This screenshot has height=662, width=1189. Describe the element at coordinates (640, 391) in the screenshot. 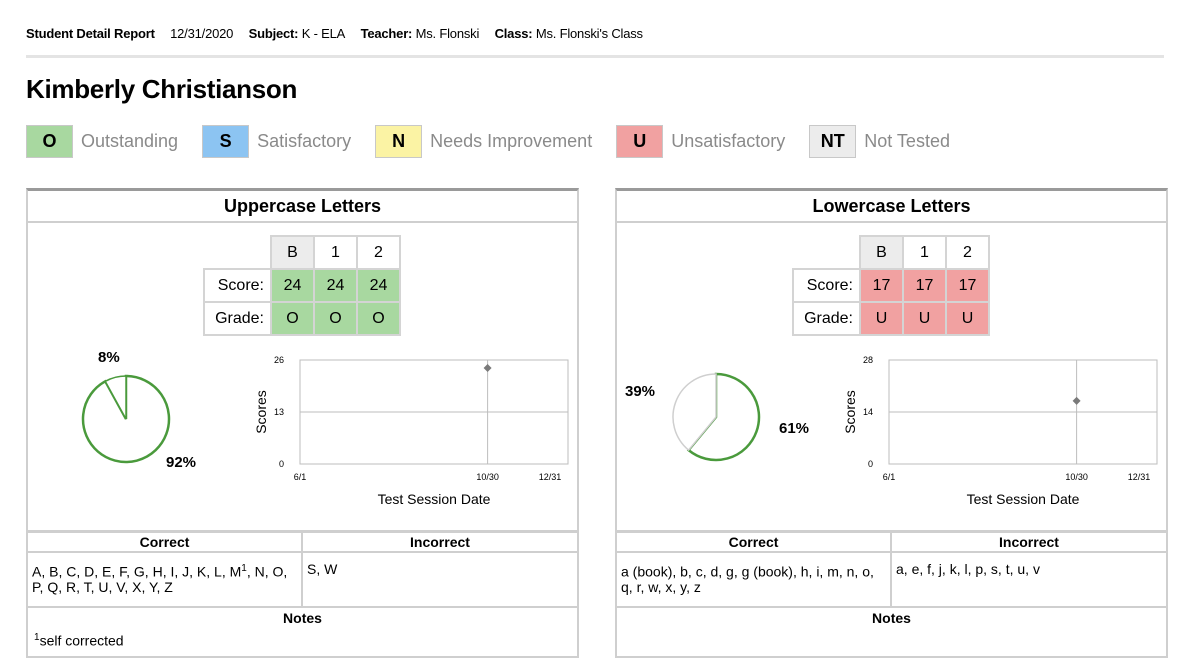

I see `pie-small-pct: 39%` at that location.